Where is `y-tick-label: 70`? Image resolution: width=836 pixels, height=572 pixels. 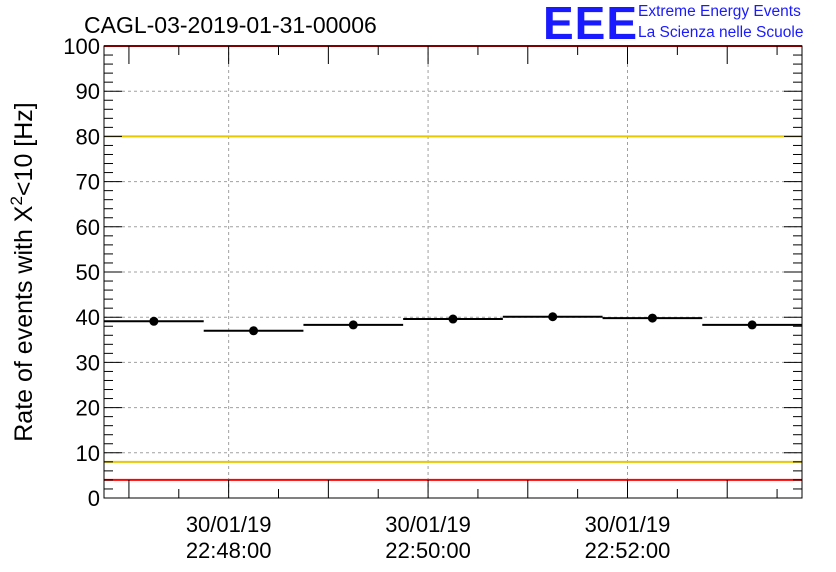 y-tick-label: 70 is located at coordinates (88, 182).